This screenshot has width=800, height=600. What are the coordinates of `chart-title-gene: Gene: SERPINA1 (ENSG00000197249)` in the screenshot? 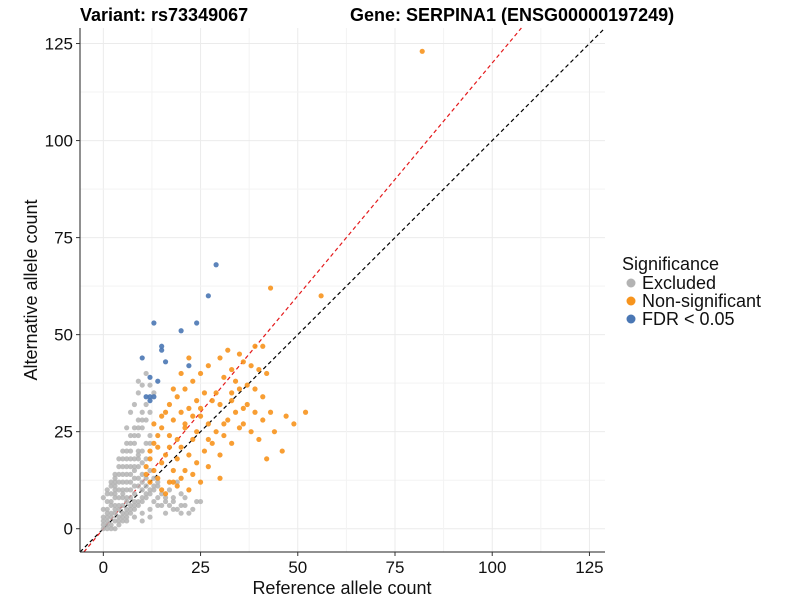 It's located at (512, 15).